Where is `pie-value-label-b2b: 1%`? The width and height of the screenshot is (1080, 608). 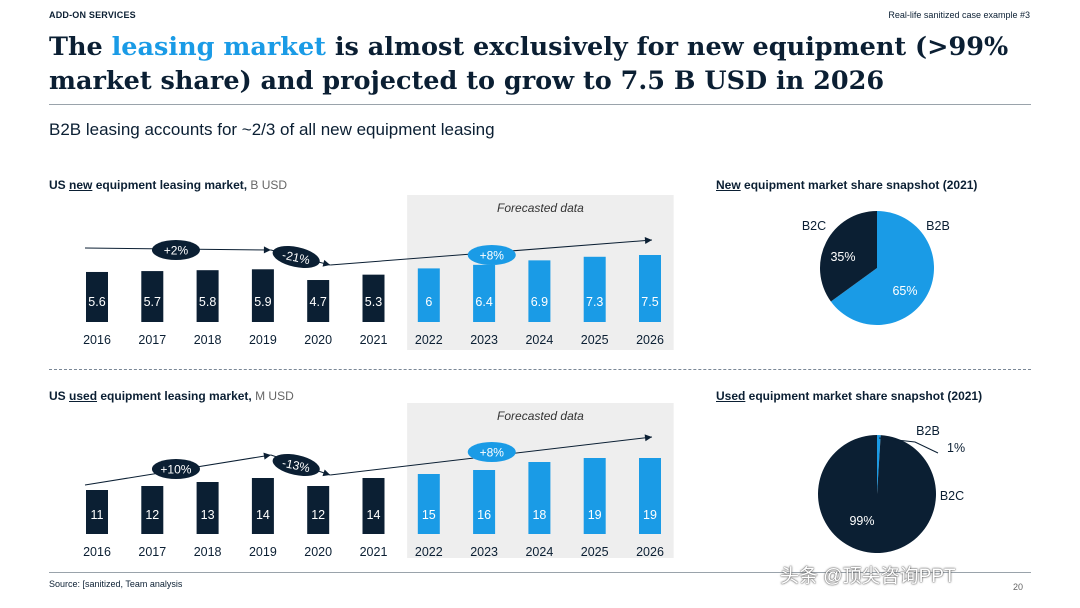 pie-value-label-b2b: 1% is located at coordinates (956, 448).